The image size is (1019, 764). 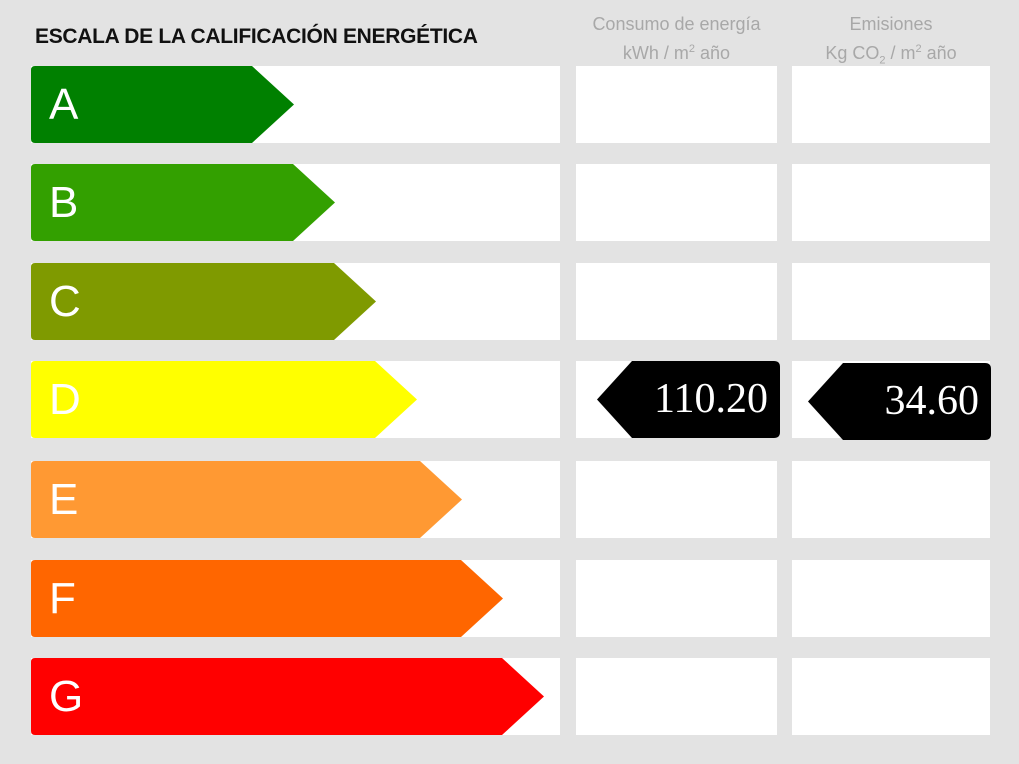 I want to click on rating-arrow-G: G, so click(x=287, y=696).